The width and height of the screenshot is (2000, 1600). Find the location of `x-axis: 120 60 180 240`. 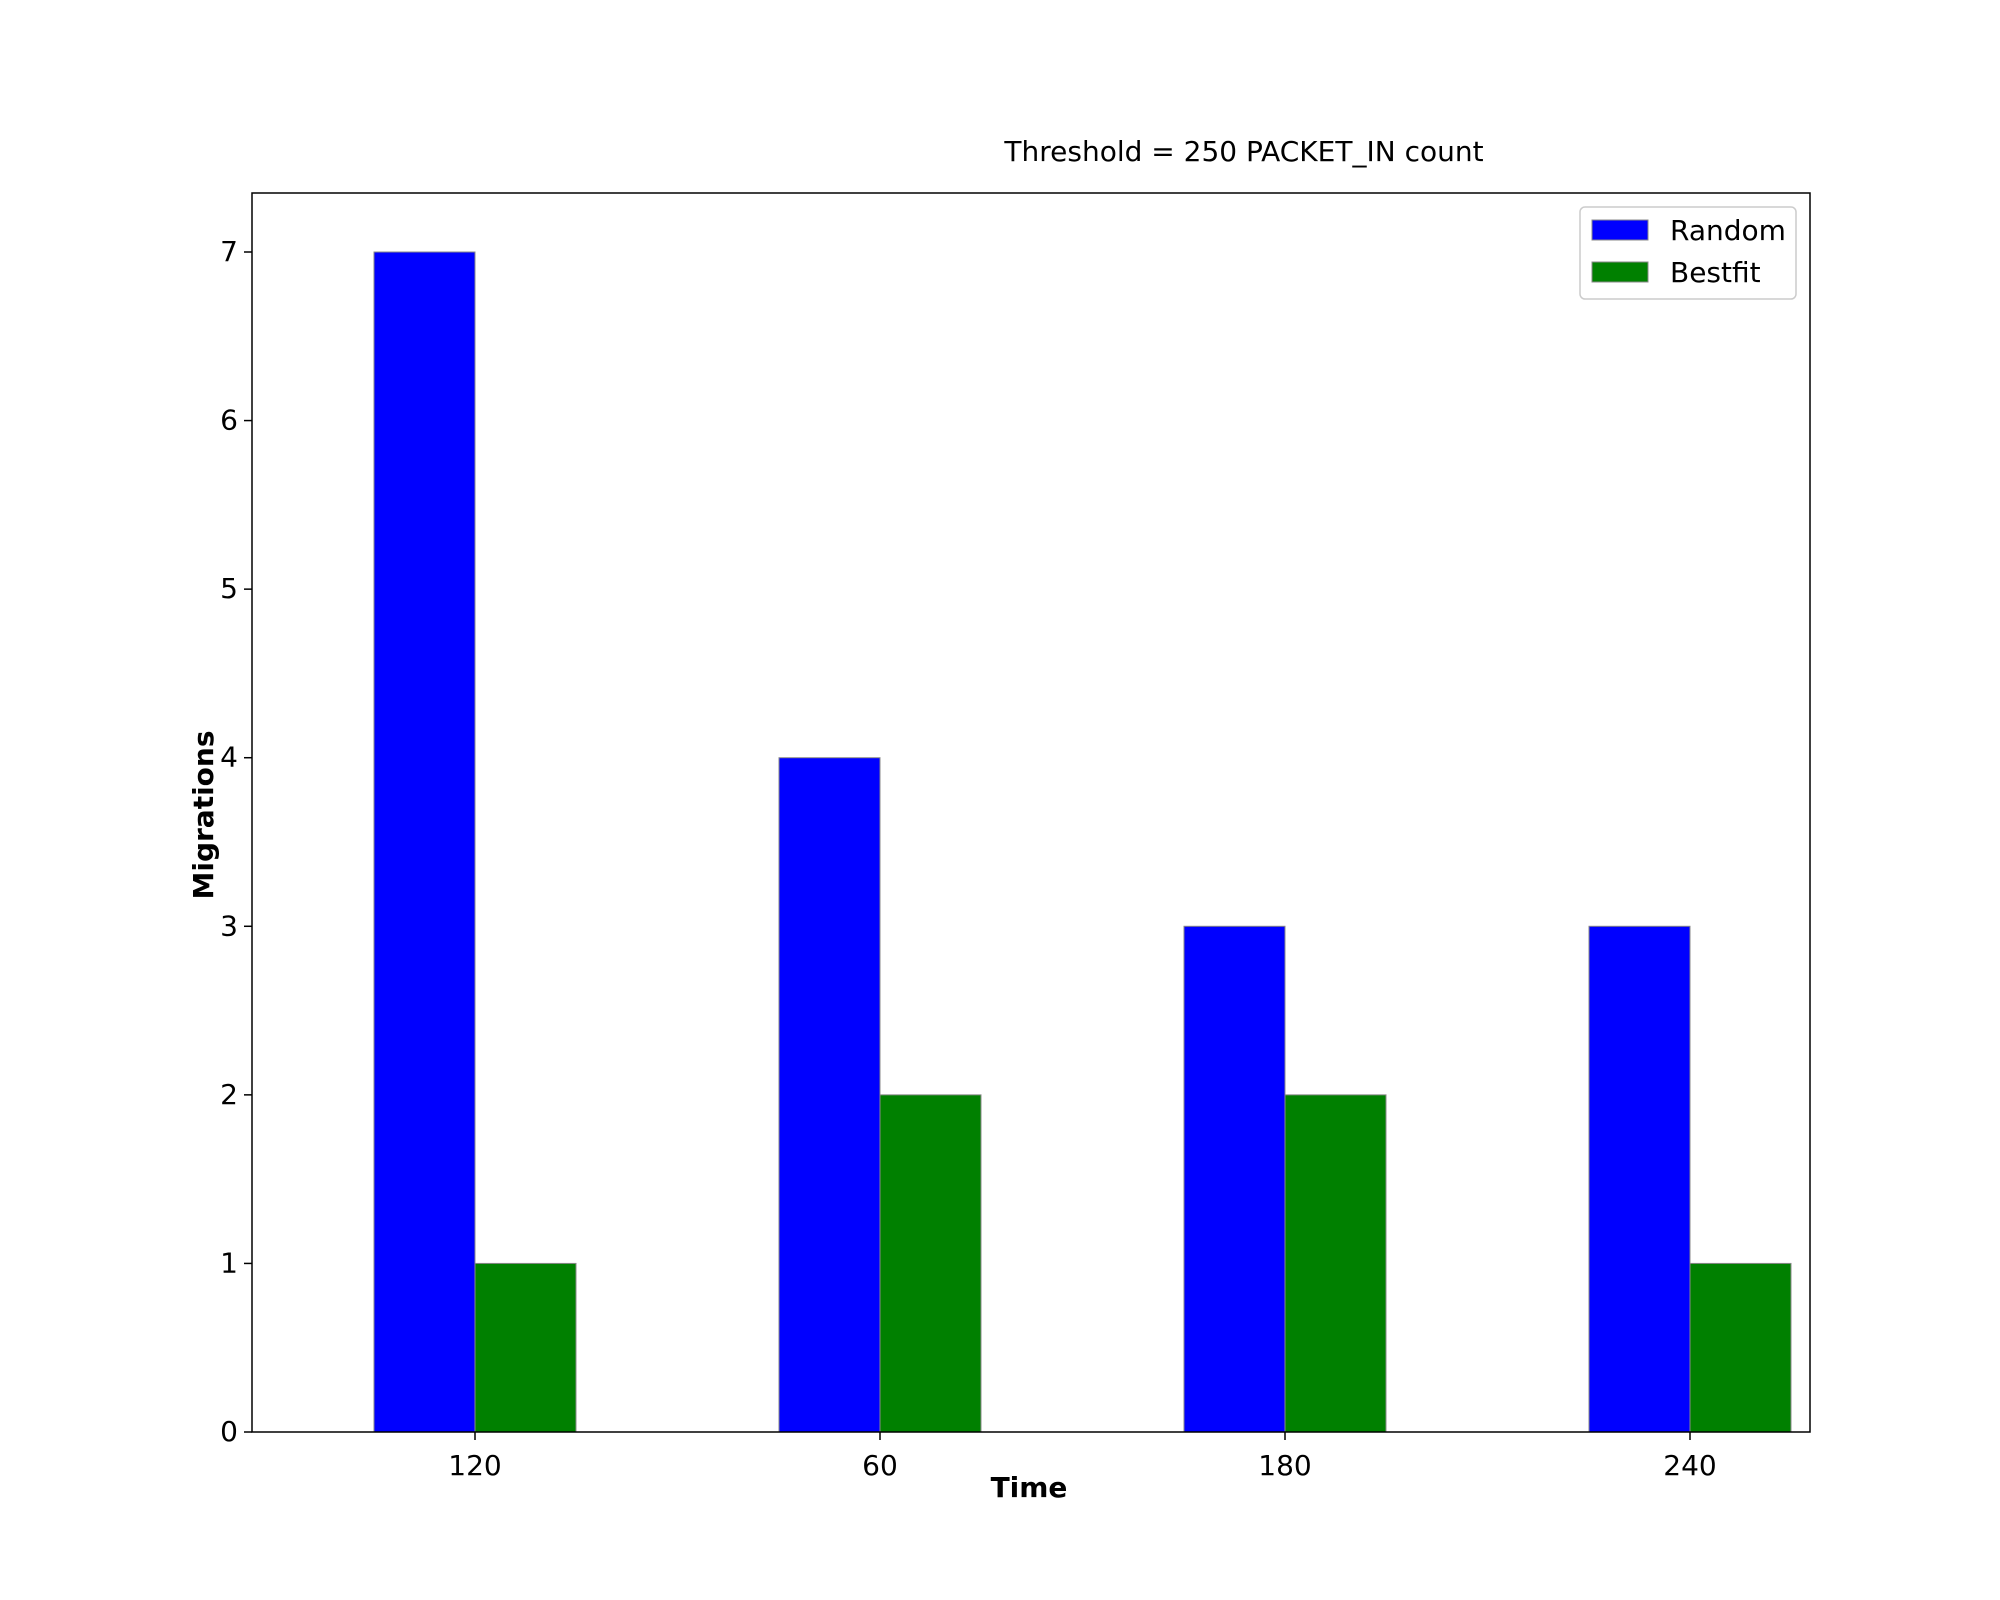

x-axis: 120 60 180 240 is located at coordinates (1082, 1457).